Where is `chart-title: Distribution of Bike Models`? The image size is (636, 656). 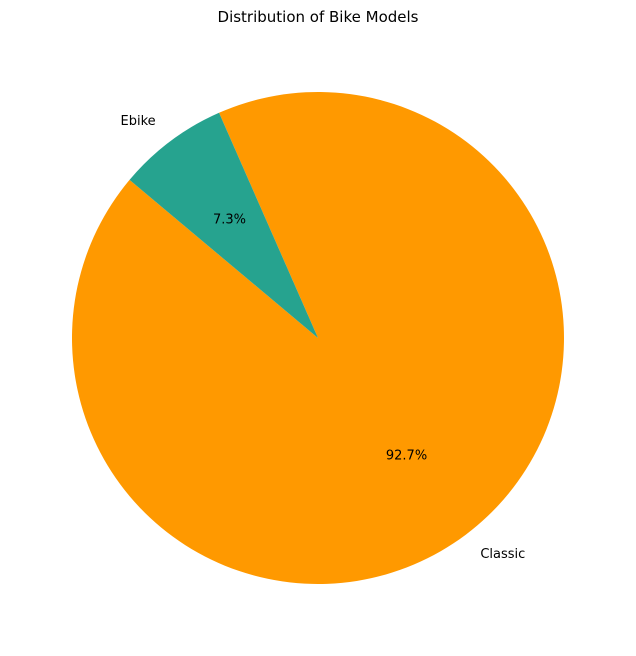 chart-title: Distribution of Bike Models is located at coordinates (318, 17).